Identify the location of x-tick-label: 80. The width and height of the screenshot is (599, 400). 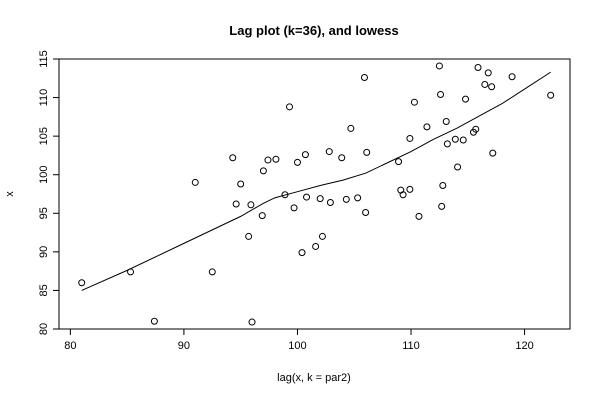
(70, 346).